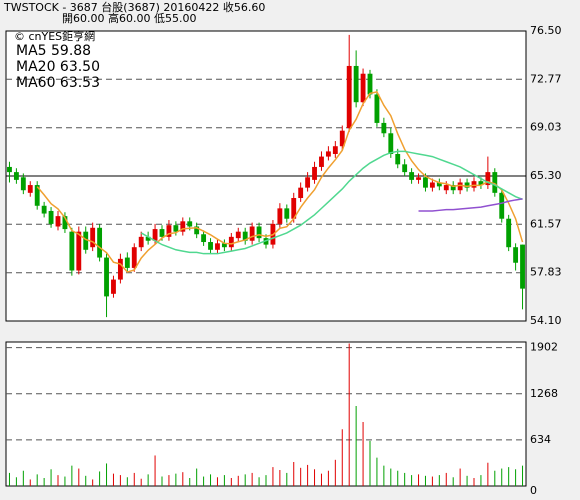  What do you see at coordinates (546, 175) in the screenshot?
I see `y-tick-label: 65.30` at bounding box center [546, 175].